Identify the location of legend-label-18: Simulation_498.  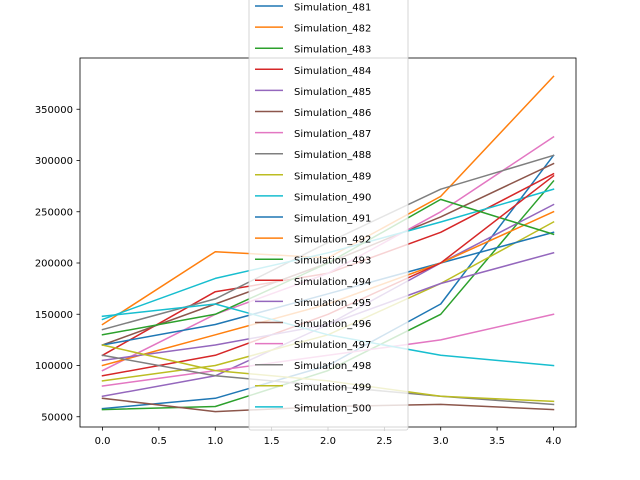
(332, 366).